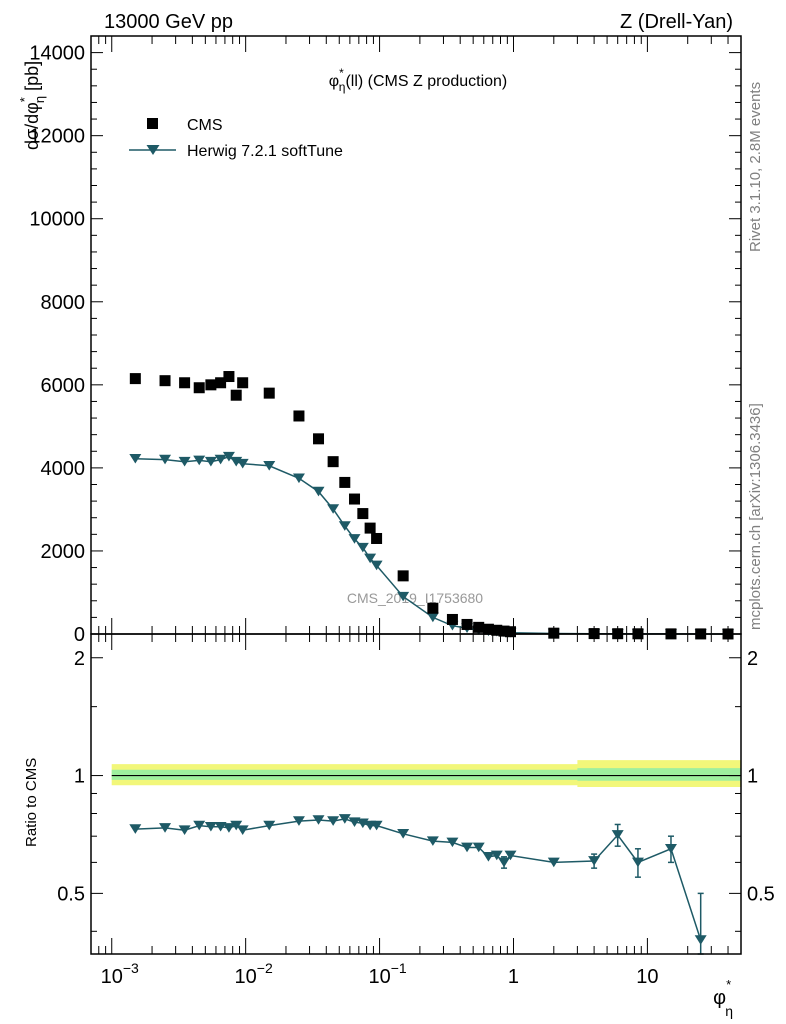  Describe the element at coordinates (342, 87) in the screenshot. I see `title-sub: η` at that location.